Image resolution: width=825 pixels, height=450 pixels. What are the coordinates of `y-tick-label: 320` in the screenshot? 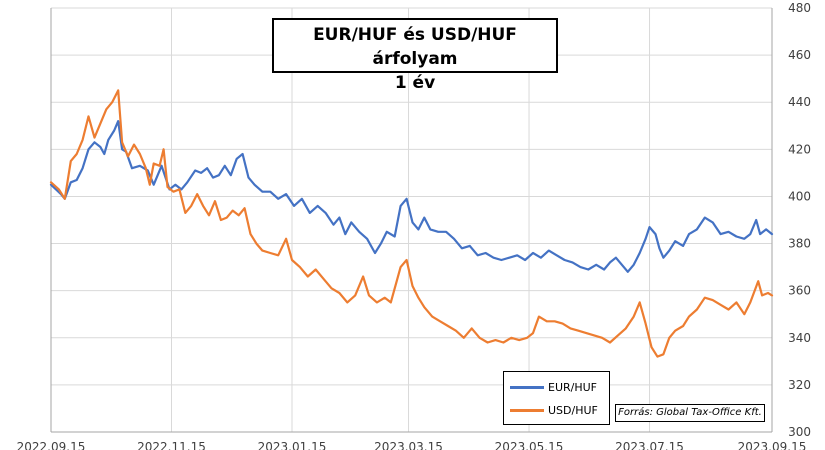 It's located at (799, 385).